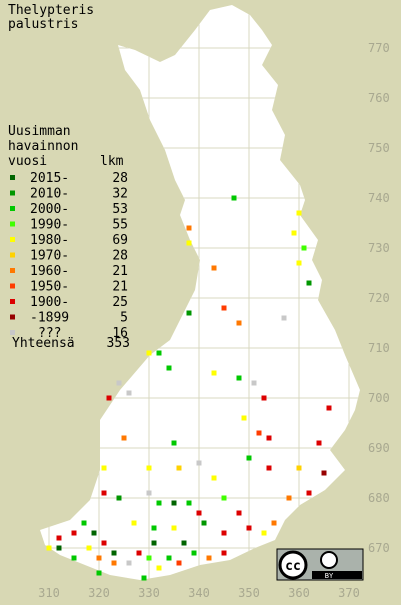 The image size is (401, 605). What do you see at coordinates (120, 194) in the screenshot?
I see `legend-count: 32` at bounding box center [120, 194].